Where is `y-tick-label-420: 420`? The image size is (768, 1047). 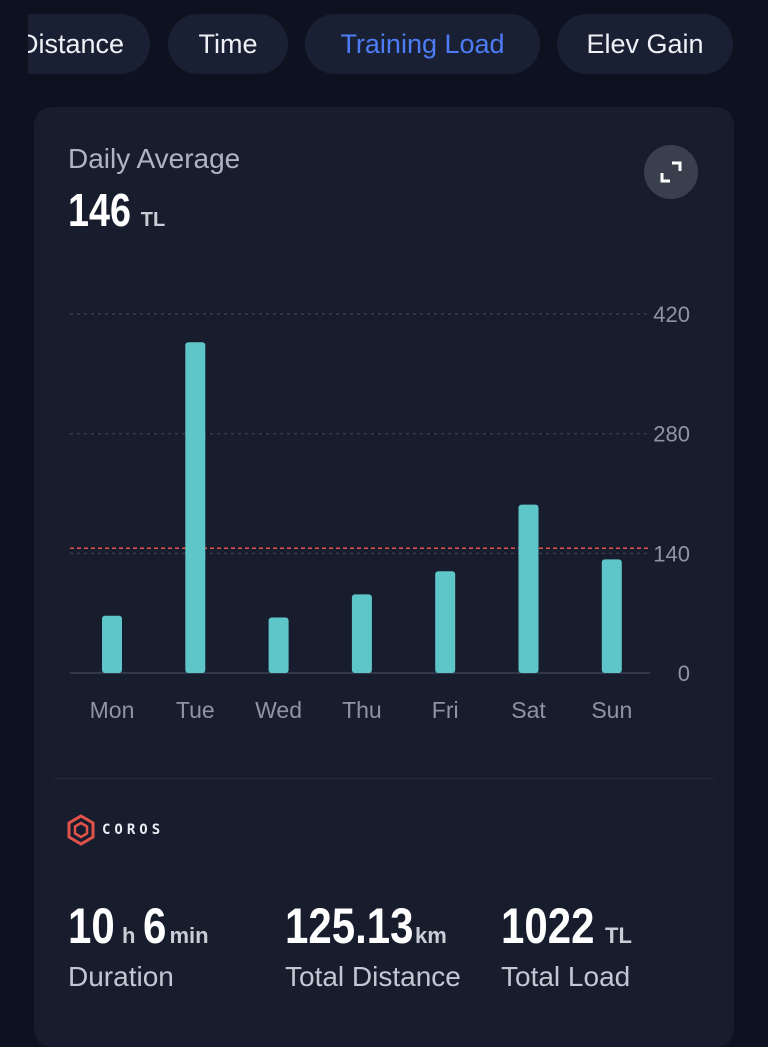
y-tick-label-420: 420 is located at coordinates (671, 314).